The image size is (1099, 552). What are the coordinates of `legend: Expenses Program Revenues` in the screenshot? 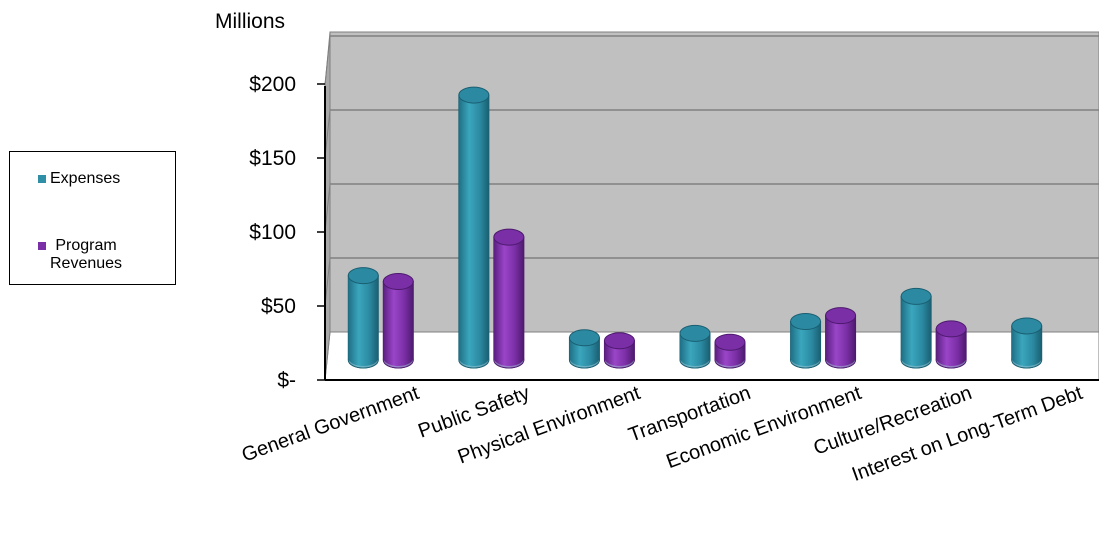 It's located at (92, 218).